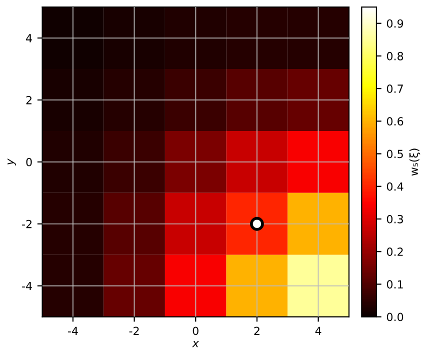 The width and height of the screenshot is (423, 352). I want to click on color-bar-label: 0.1, so click(394, 284).